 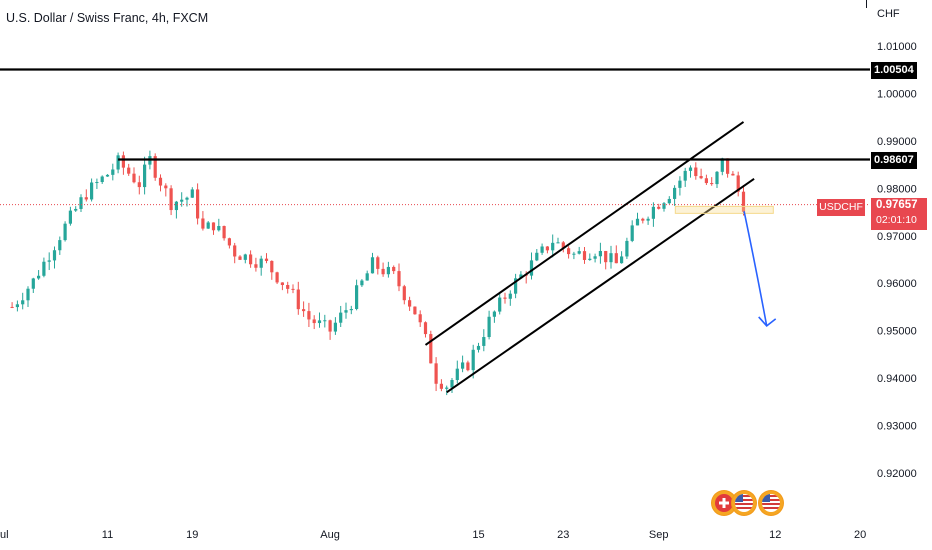 What do you see at coordinates (107, 18) in the screenshot?
I see `chart-title: U.S. Dollar / Swiss Franc, 4h, FXCM` at bounding box center [107, 18].